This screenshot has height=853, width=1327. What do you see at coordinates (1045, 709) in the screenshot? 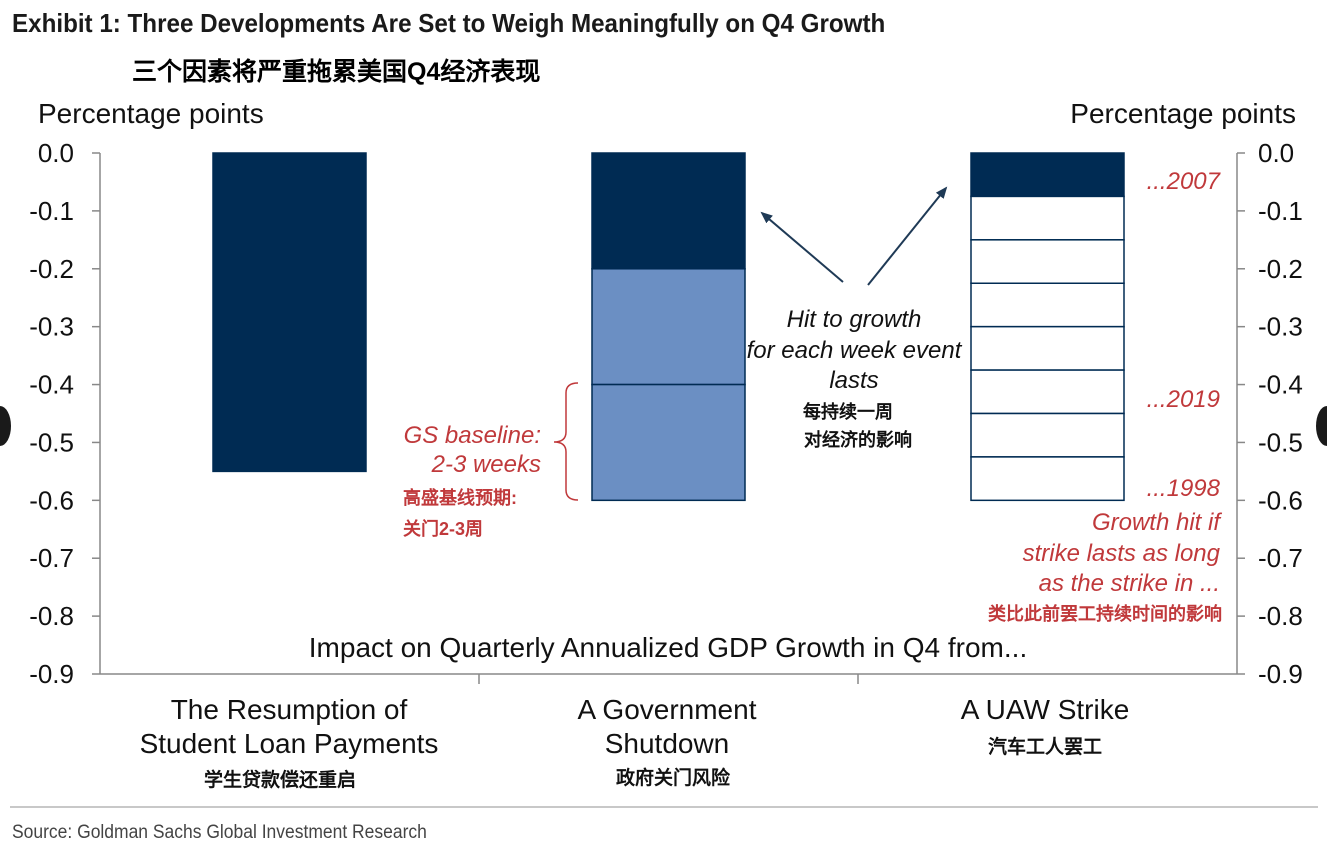
I see `category-label-uaw-line1: A UAW Strike` at bounding box center [1045, 709].